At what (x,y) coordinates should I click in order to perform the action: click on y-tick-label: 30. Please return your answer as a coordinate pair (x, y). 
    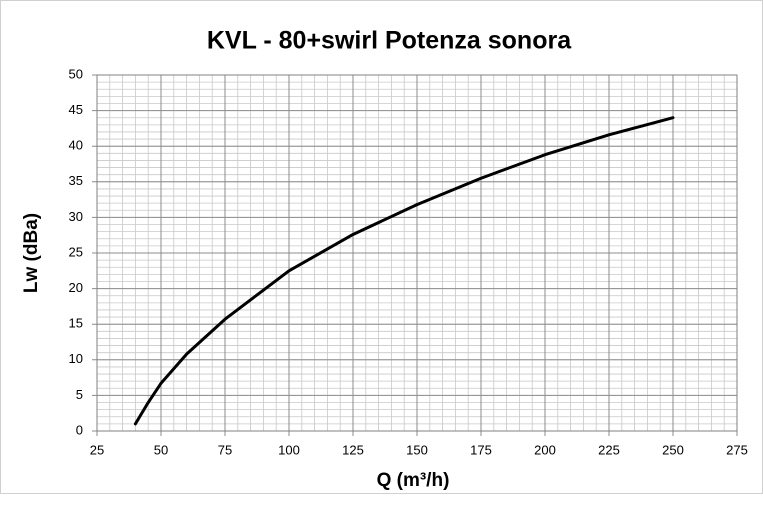
    Looking at the image, I should click on (76, 216).